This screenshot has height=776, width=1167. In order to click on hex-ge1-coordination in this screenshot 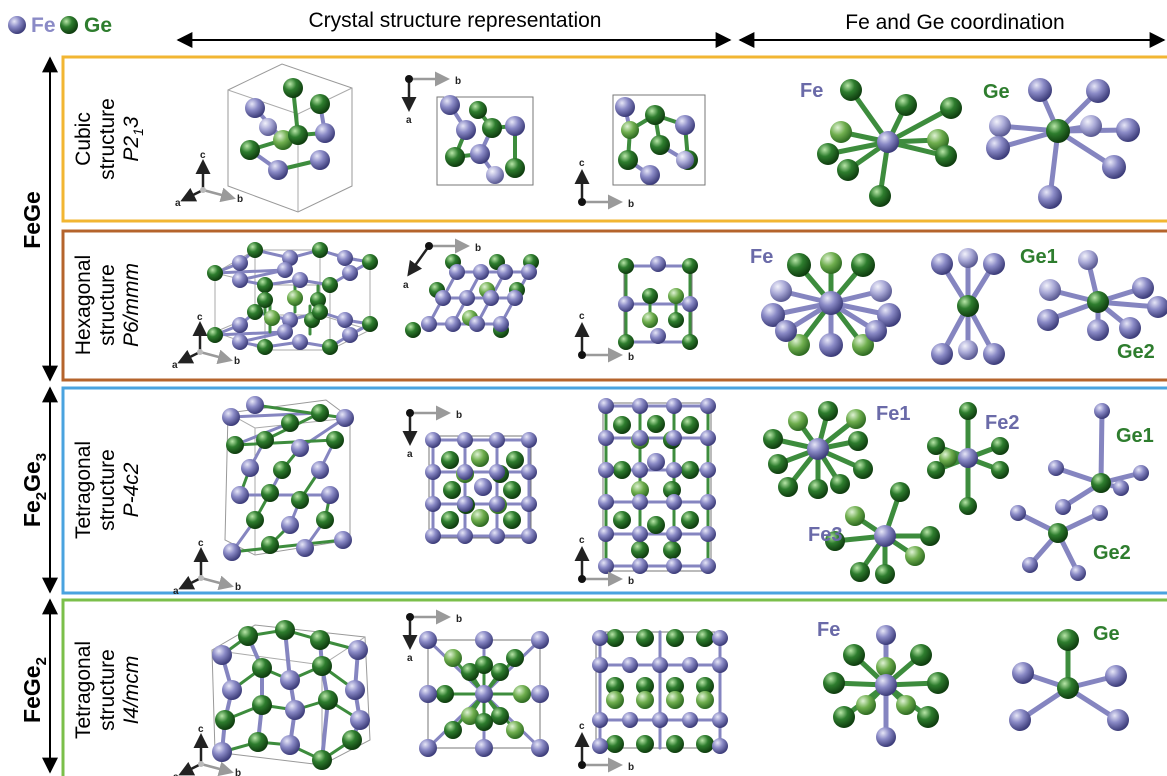, I will do `click(968, 306)`.